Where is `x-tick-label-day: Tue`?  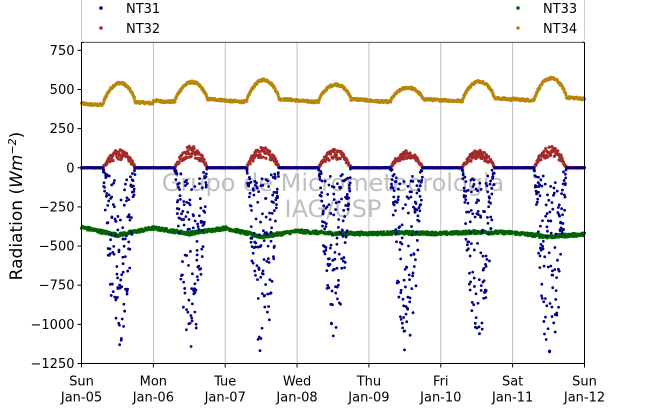
x-tick-label-day: Tue is located at coordinates (224, 382).